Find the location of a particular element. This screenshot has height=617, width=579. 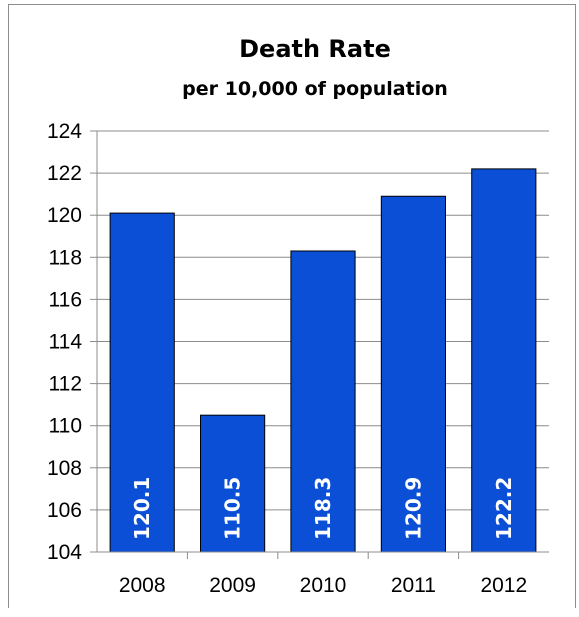

data-labels: 120.1 110.5 118.3 120.9 122.2 is located at coordinates (323, 508).